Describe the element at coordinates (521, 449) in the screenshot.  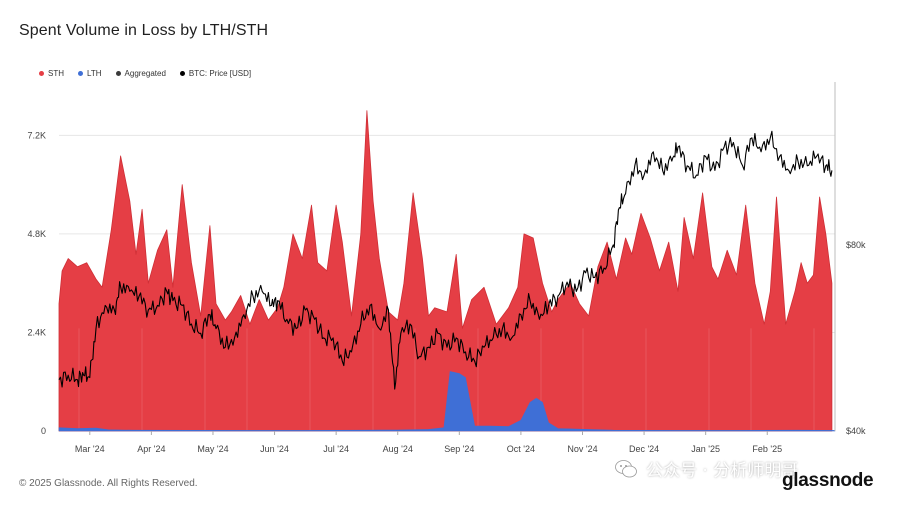
I see `x-tick-label: Oct '24` at that location.